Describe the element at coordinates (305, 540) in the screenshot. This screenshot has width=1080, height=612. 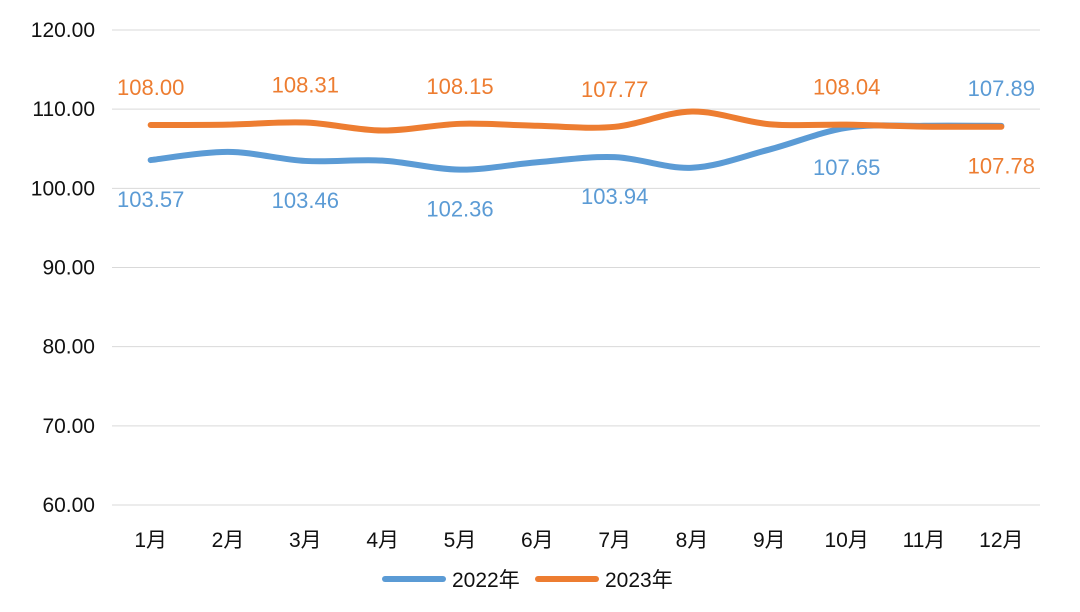
I see `x-tick-label: 3月` at that location.